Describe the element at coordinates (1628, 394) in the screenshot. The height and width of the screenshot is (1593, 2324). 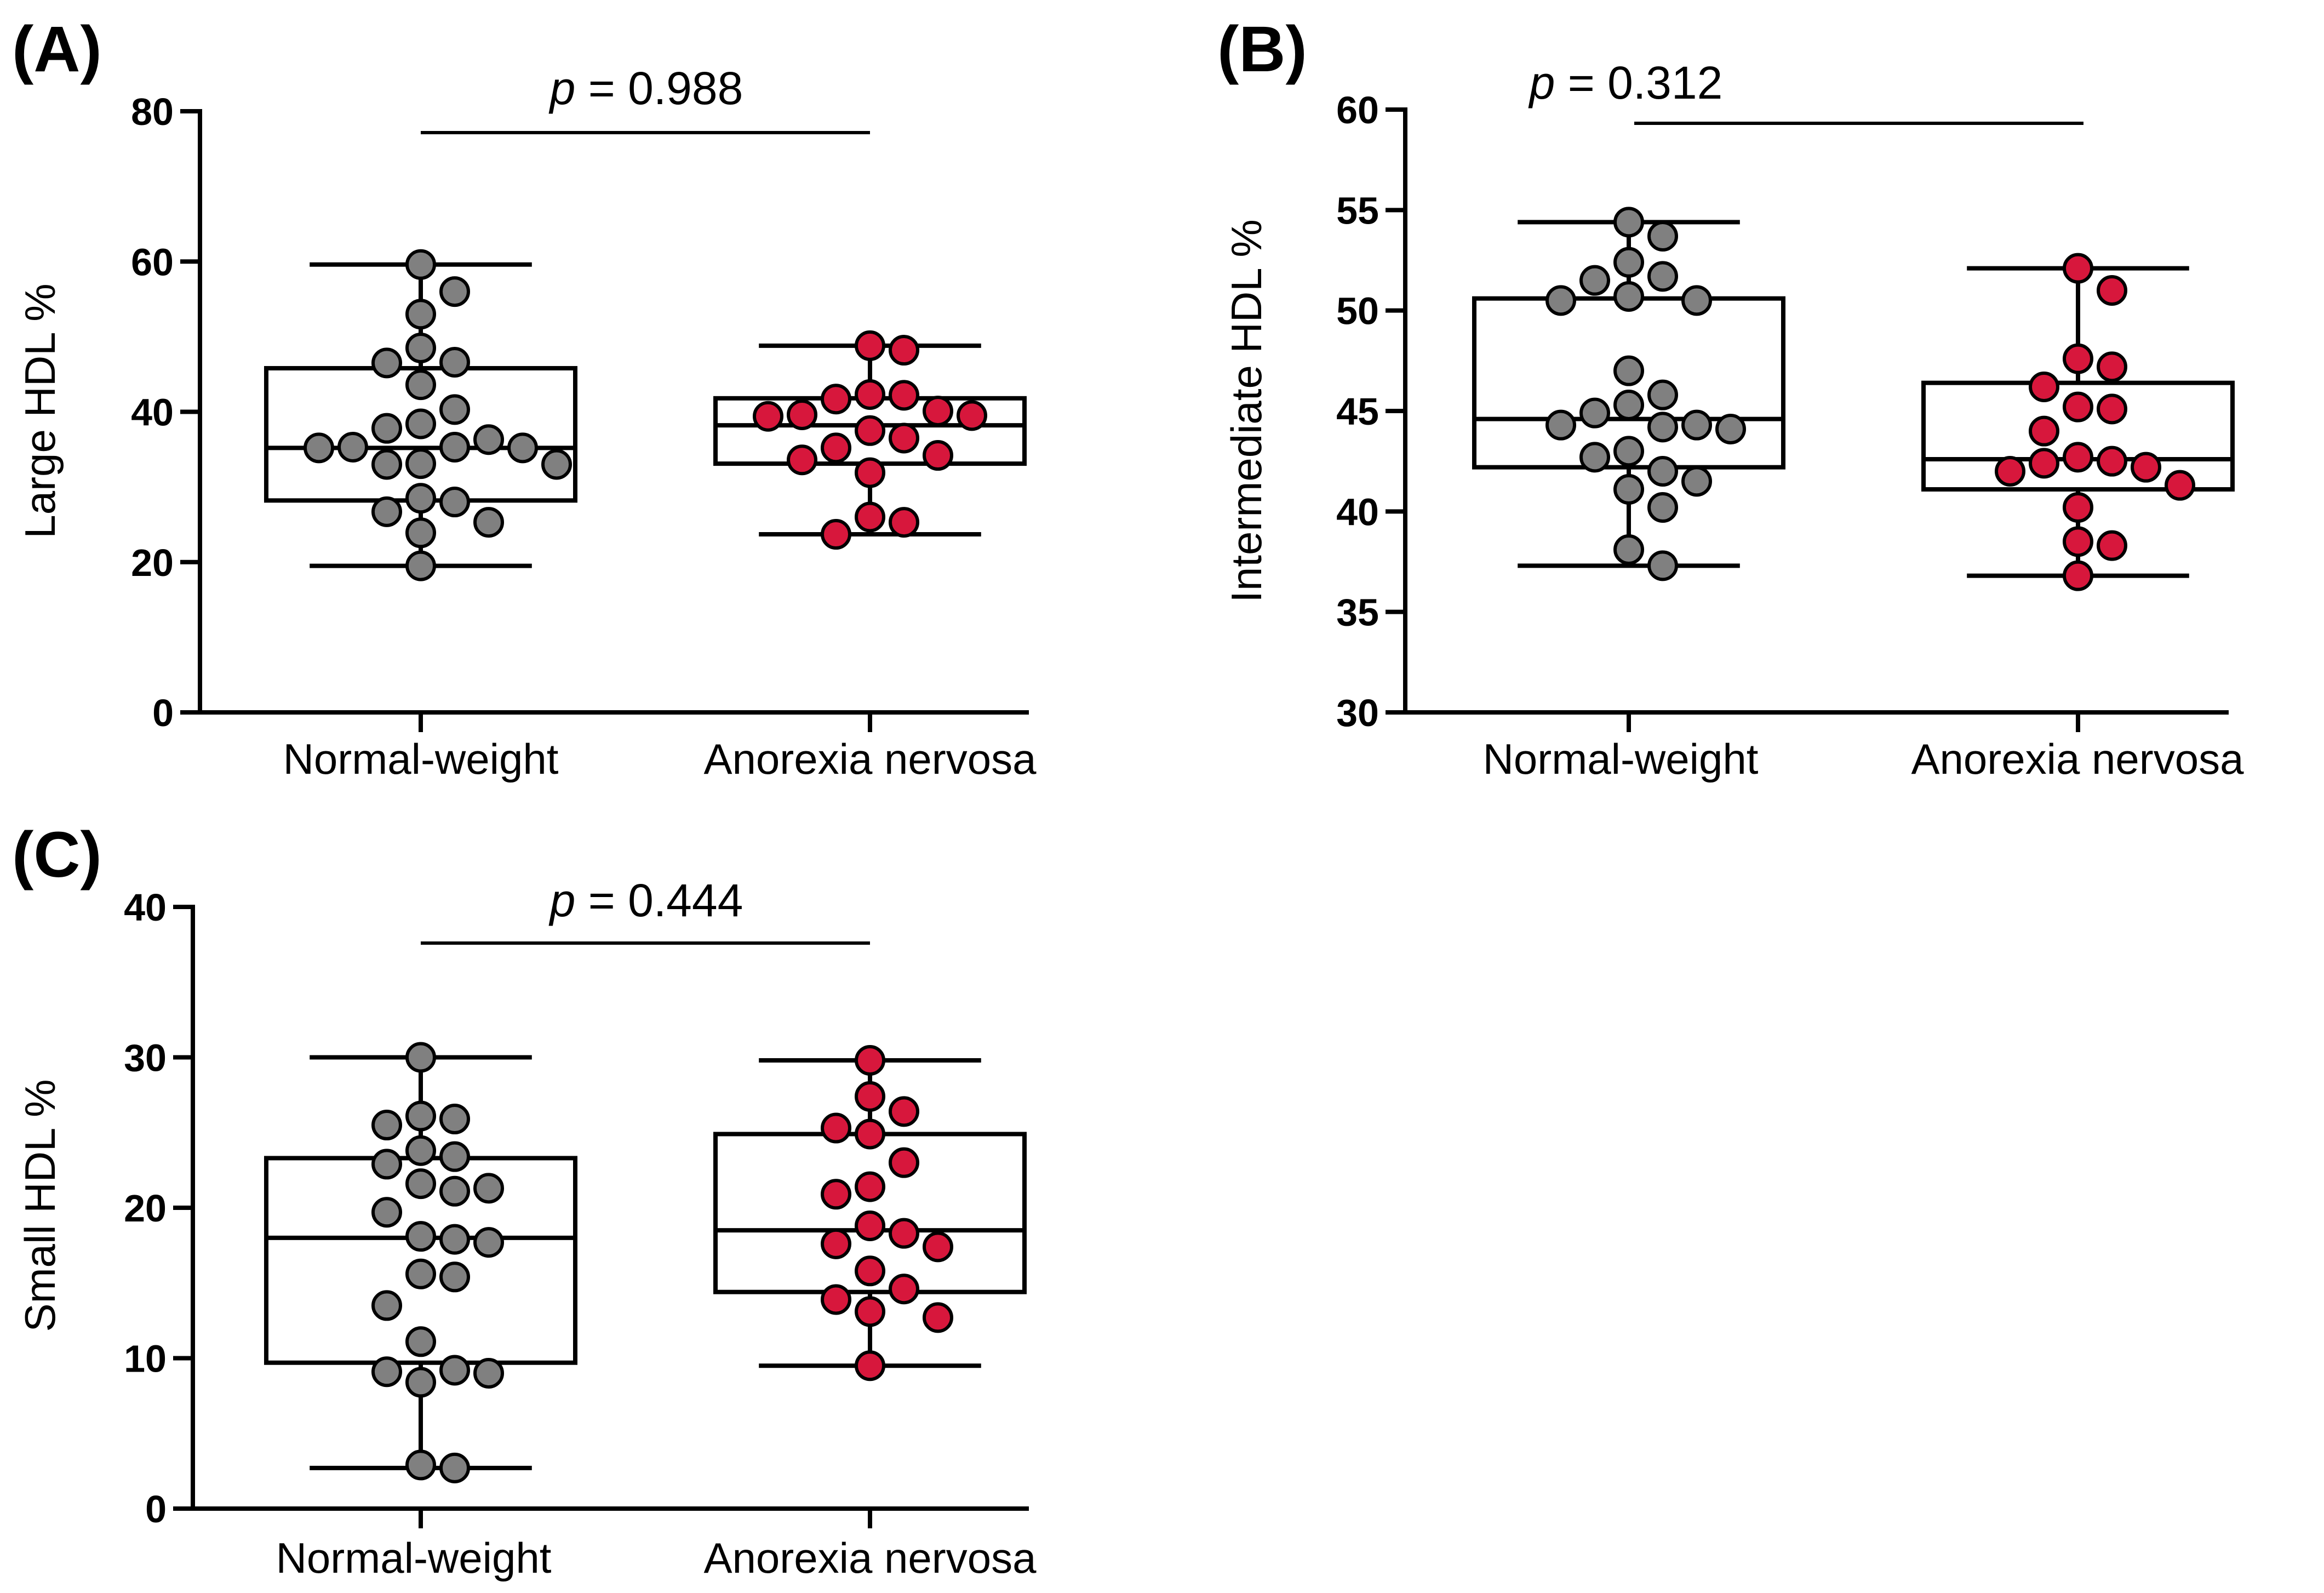
I see `box-series-normal` at that location.